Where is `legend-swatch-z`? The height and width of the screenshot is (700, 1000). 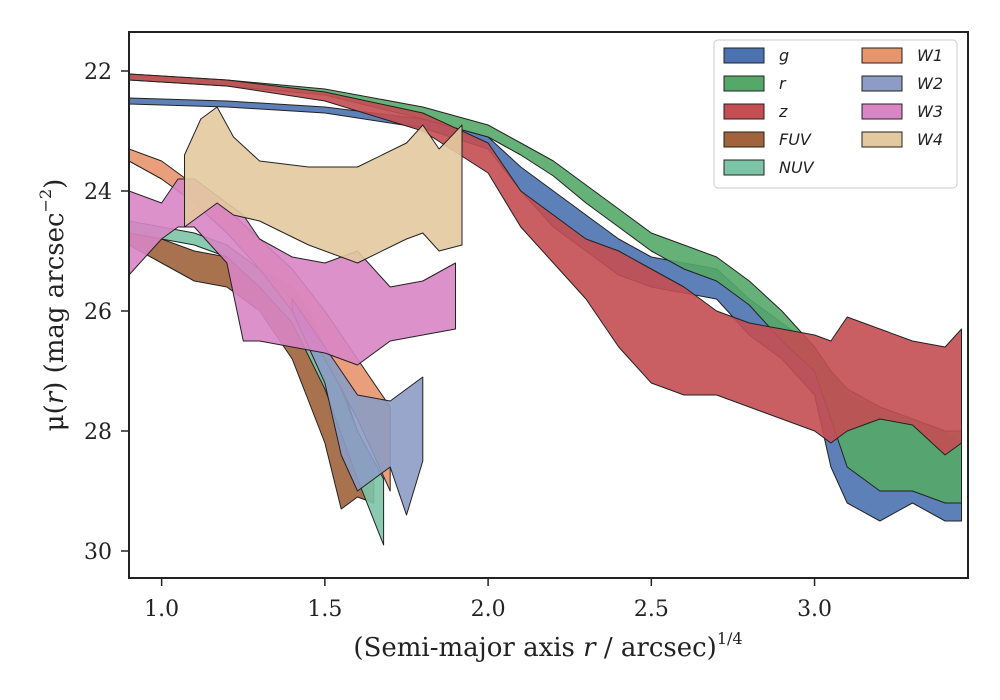 legend-swatch-z is located at coordinates (744, 111).